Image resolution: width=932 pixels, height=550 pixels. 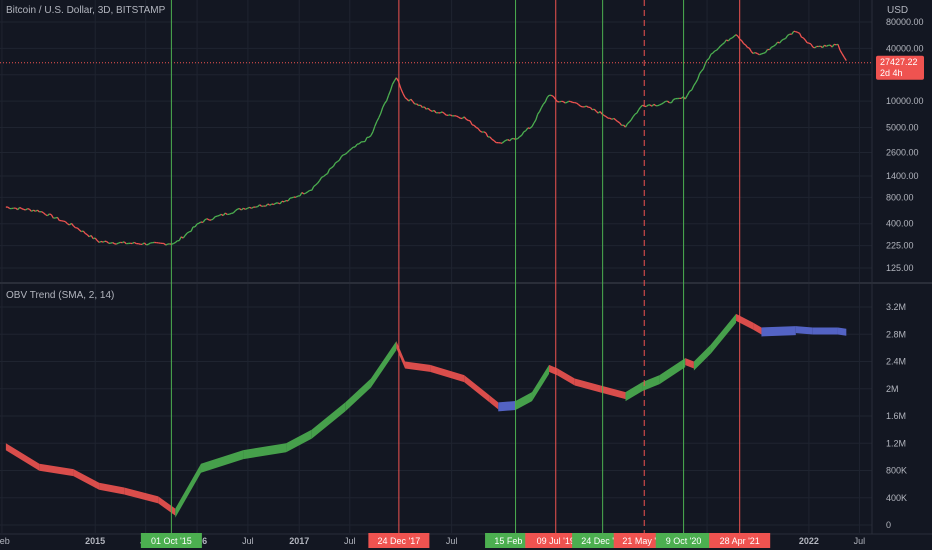 I want to click on last-price-countdown: 2d 4h, so click(x=891, y=73).